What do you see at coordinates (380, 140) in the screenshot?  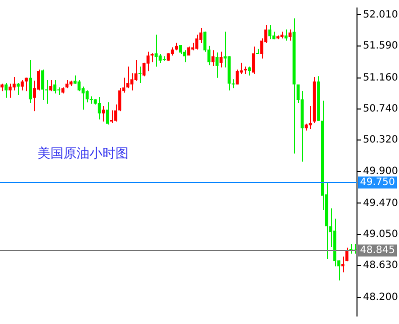 I see `y-tick-label: 50.320` at bounding box center [380, 140].